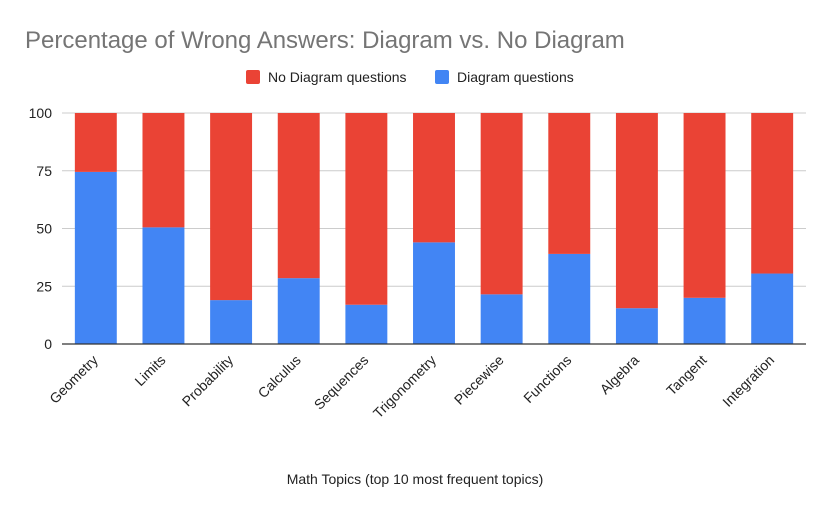  Describe the element at coordinates (337, 77) in the screenshot. I see `legend-label-no-diagram: No Diagram questions` at that location.